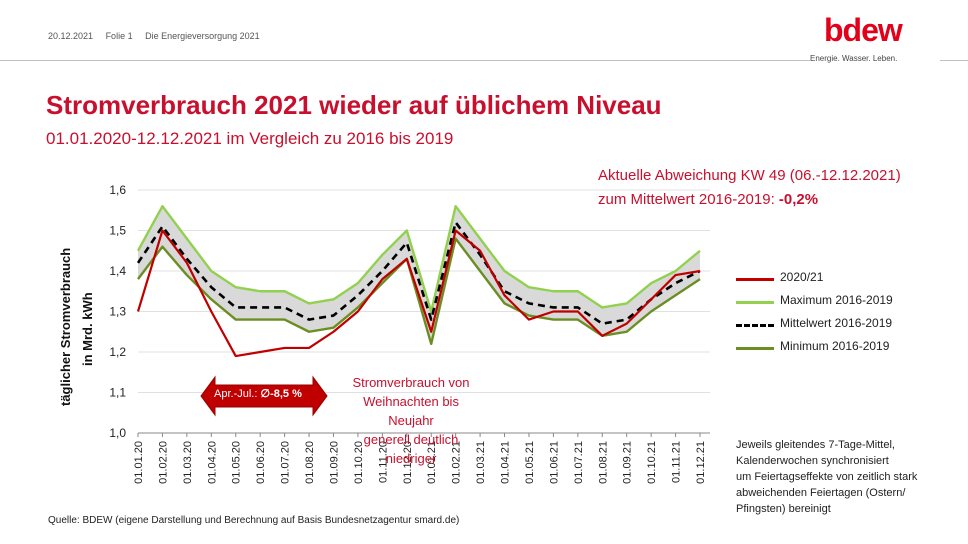 This screenshot has height=544, width=968. I want to click on x-tick-label: 01.01.20, so click(139, 462).